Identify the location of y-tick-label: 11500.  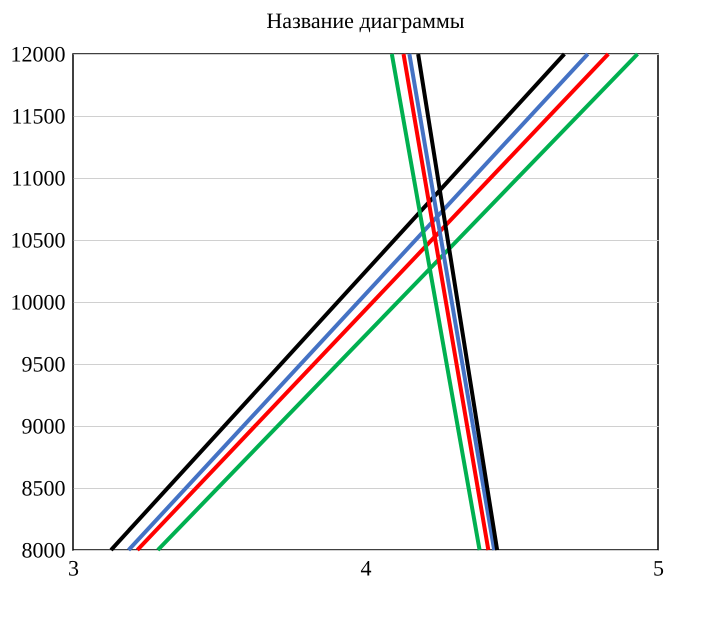
(38, 116).